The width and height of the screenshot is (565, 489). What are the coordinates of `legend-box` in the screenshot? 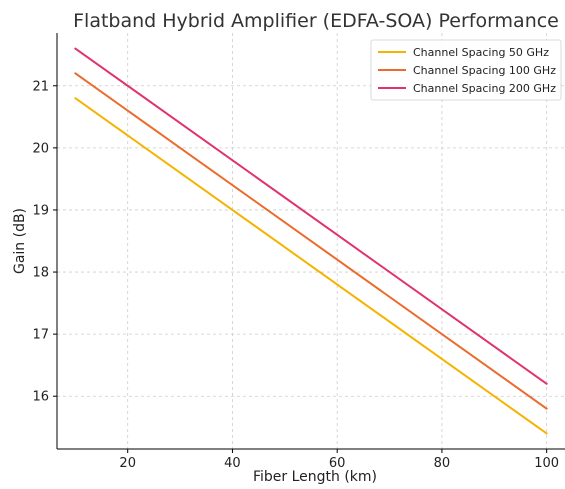 It's located at (466, 70).